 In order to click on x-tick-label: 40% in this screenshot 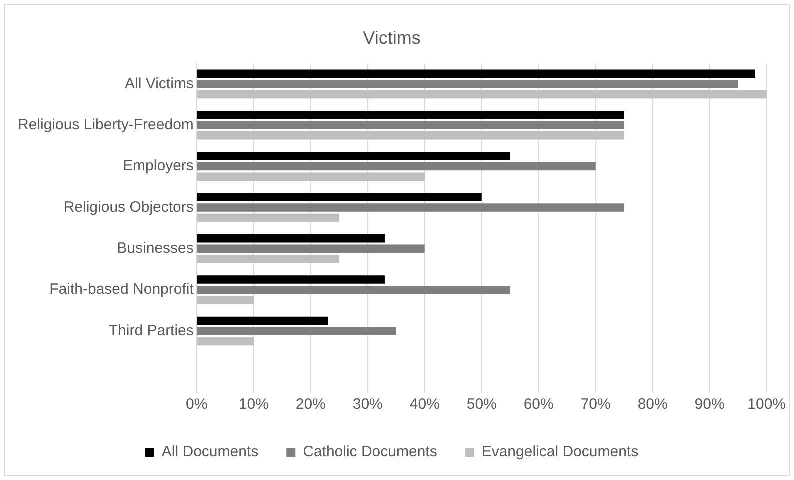, I will do `click(425, 405)`.